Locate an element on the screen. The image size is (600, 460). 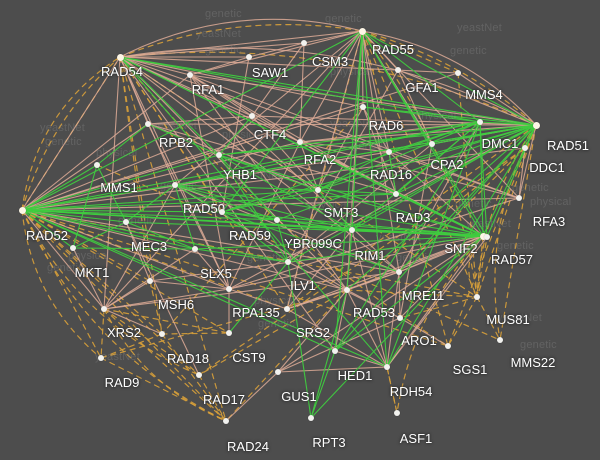
node-aro1 is located at coordinates (400, 318).